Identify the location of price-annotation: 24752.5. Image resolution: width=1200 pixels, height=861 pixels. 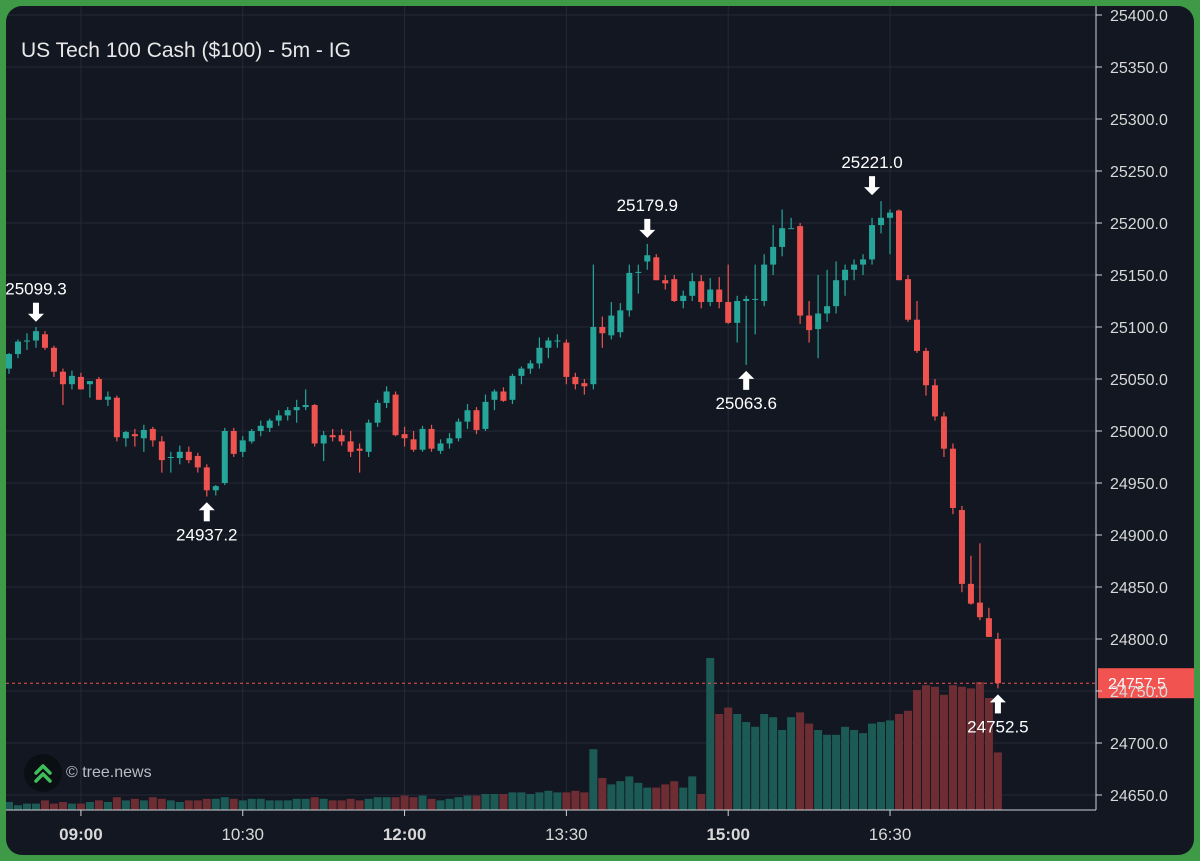
(997, 726).